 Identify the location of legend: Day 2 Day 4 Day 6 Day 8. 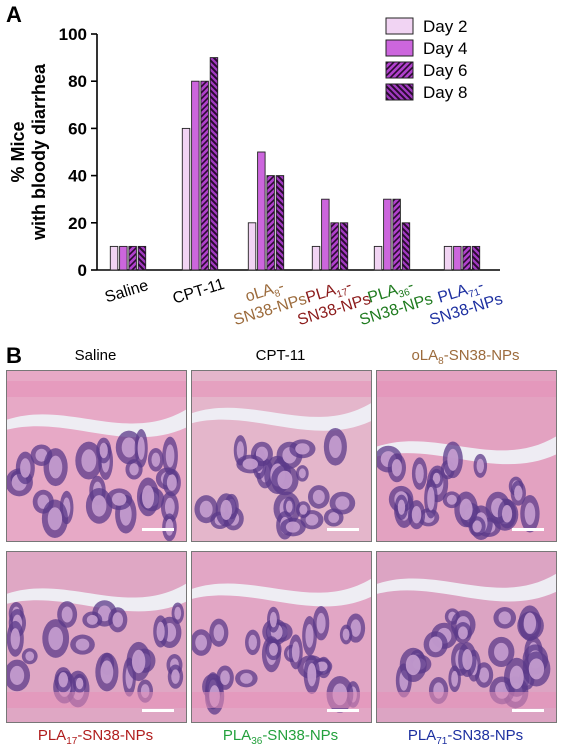
(426, 59).